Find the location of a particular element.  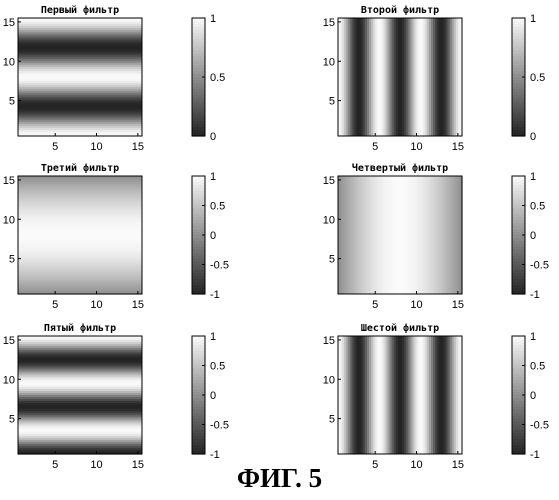

plot-title: Пятый фильтр is located at coordinates (80, 328).